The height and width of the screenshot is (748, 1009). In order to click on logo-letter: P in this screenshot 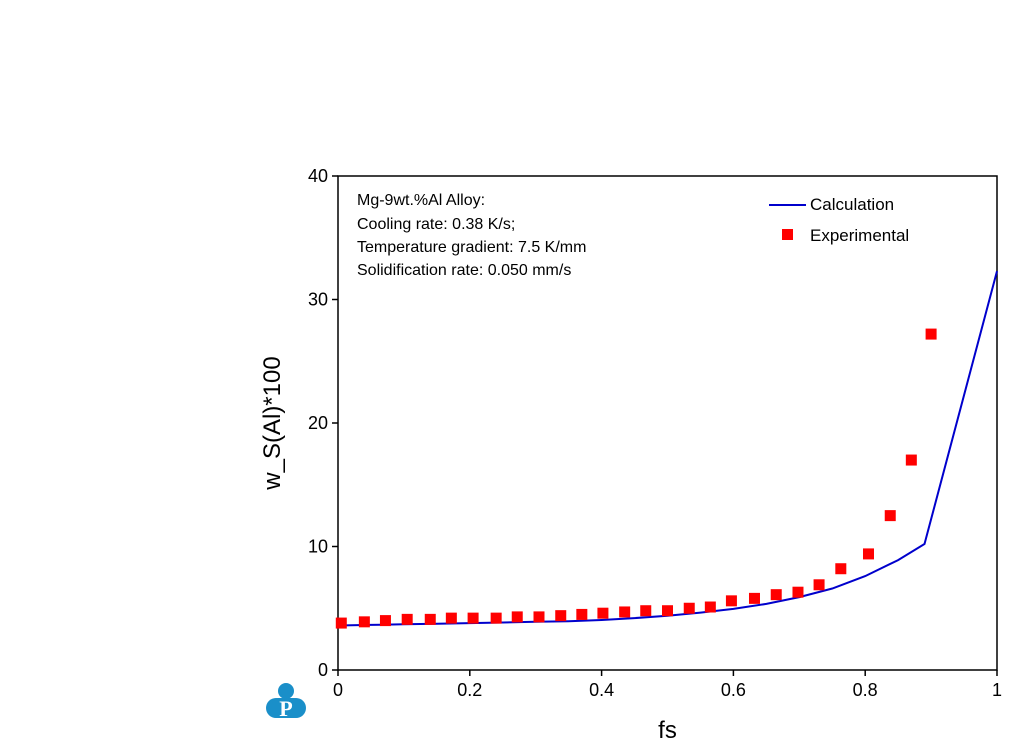, I will do `click(285, 708)`.